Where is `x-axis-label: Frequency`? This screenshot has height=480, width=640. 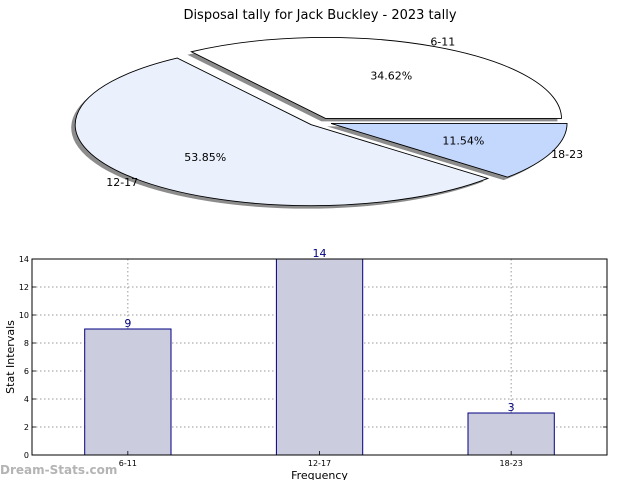
x-axis-label: Frequency is located at coordinates (319, 474).